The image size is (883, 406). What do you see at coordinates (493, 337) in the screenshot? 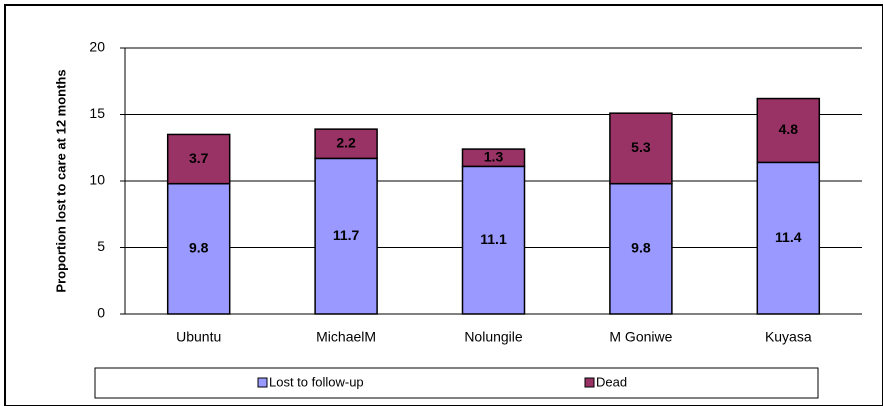
I see `x-tick-label: Nolungile` at bounding box center [493, 337].